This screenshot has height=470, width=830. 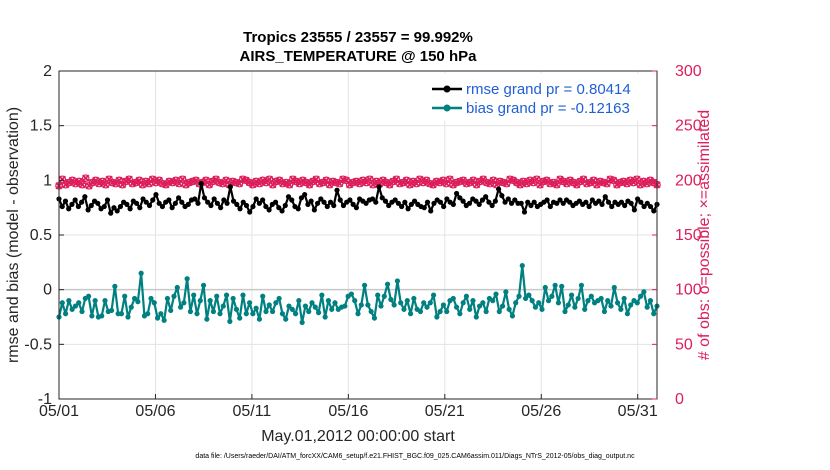 What do you see at coordinates (47, 290) in the screenshot?
I see `y-tick-label: 0` at bounding box center [47, 290].